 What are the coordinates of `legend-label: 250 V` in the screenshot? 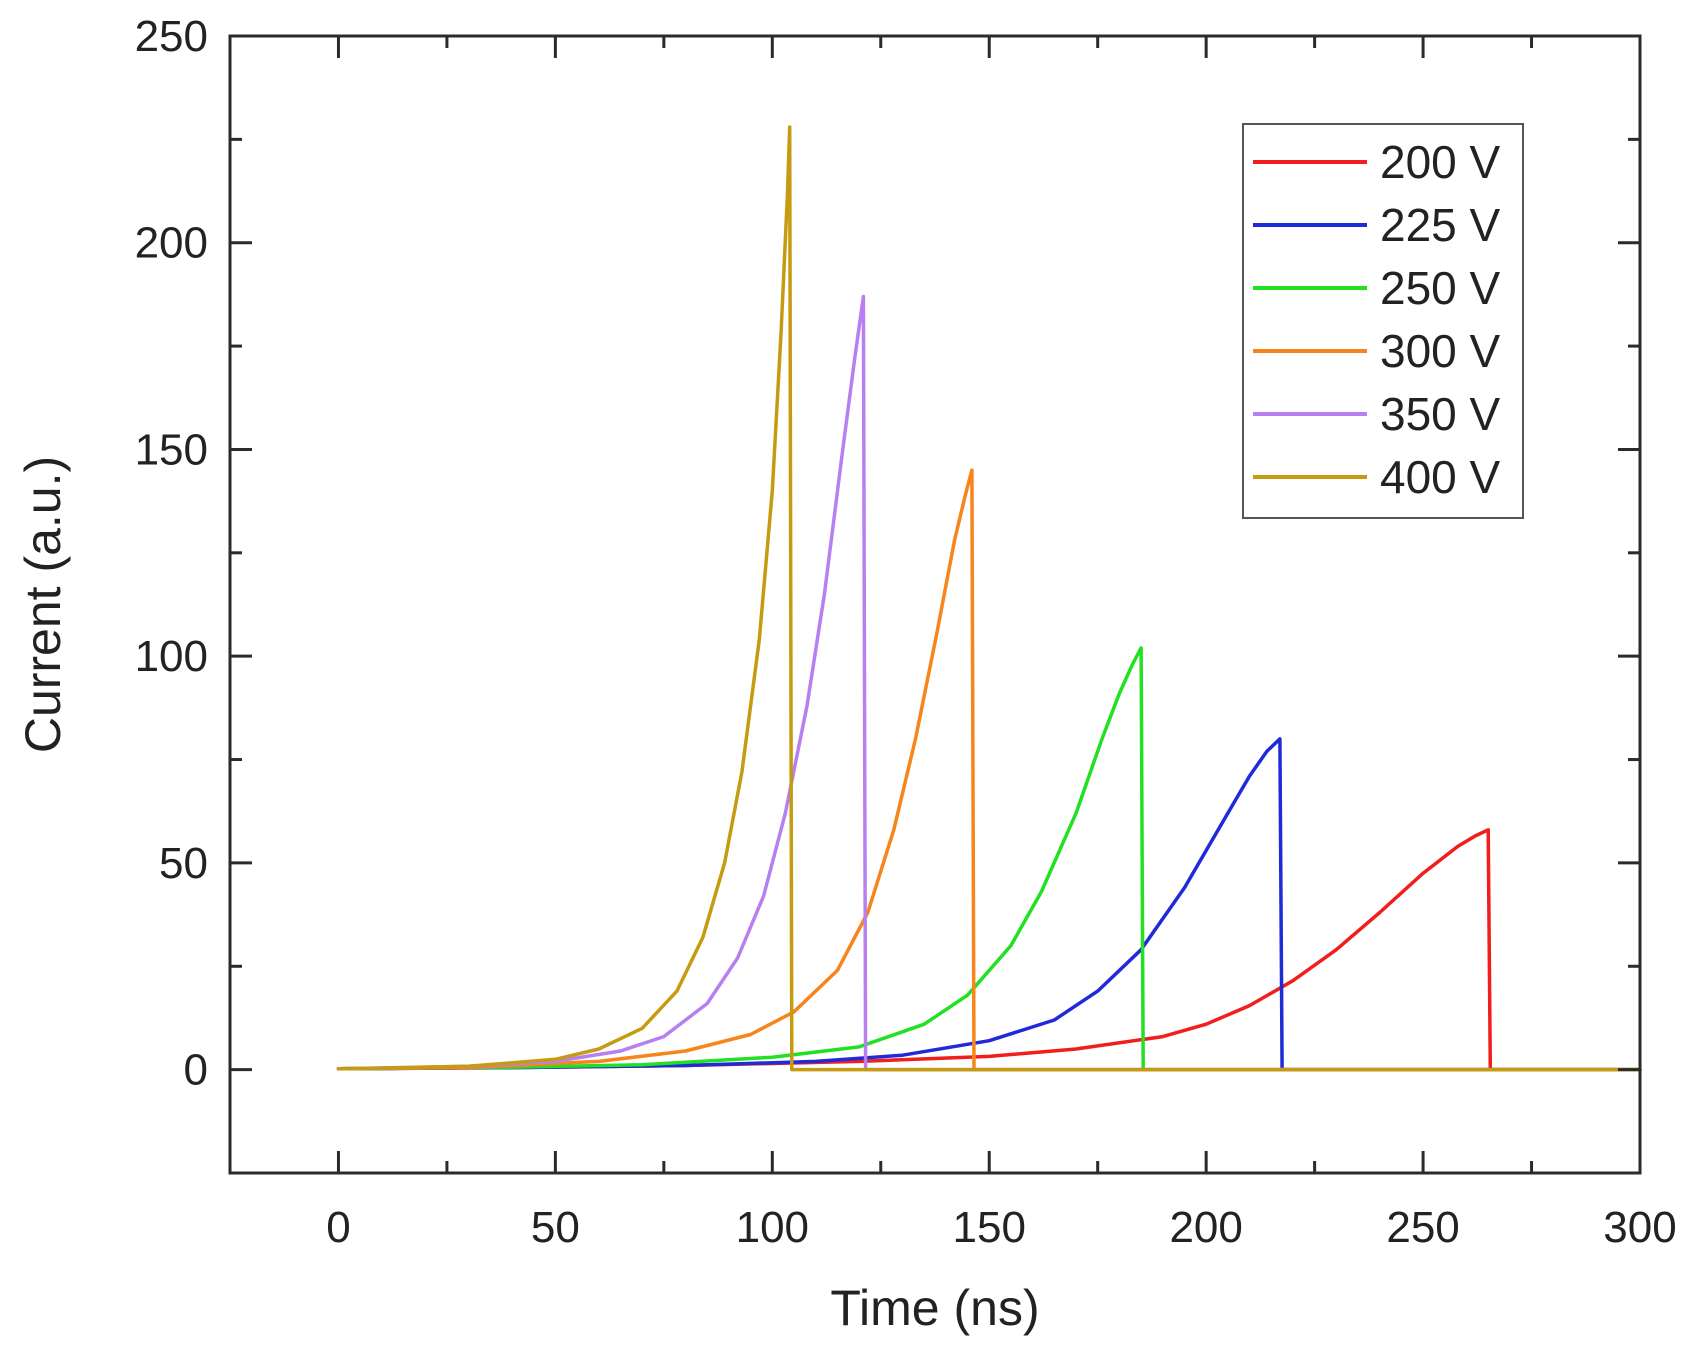 It's located at (1440, 288).